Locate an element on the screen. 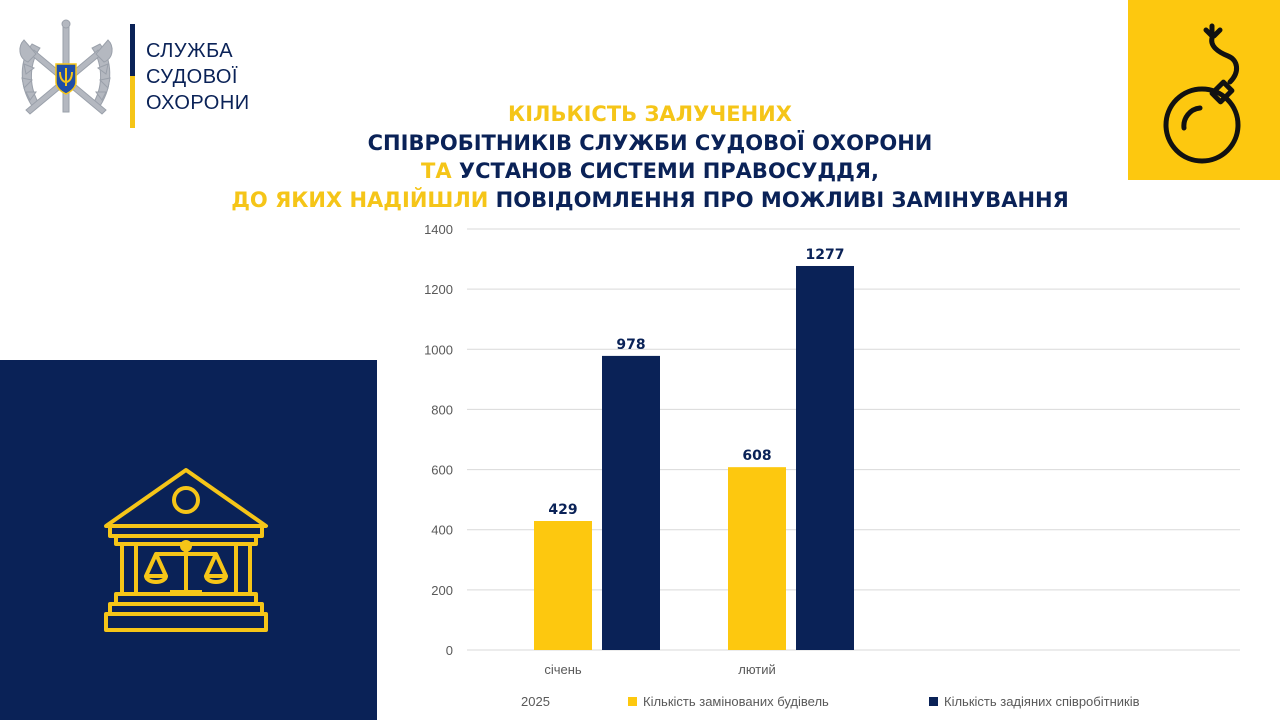 Image resolution: width=1280 pixels, height=720 pixels. x-axis-title: 2025 is located at coordinates (535, 701).